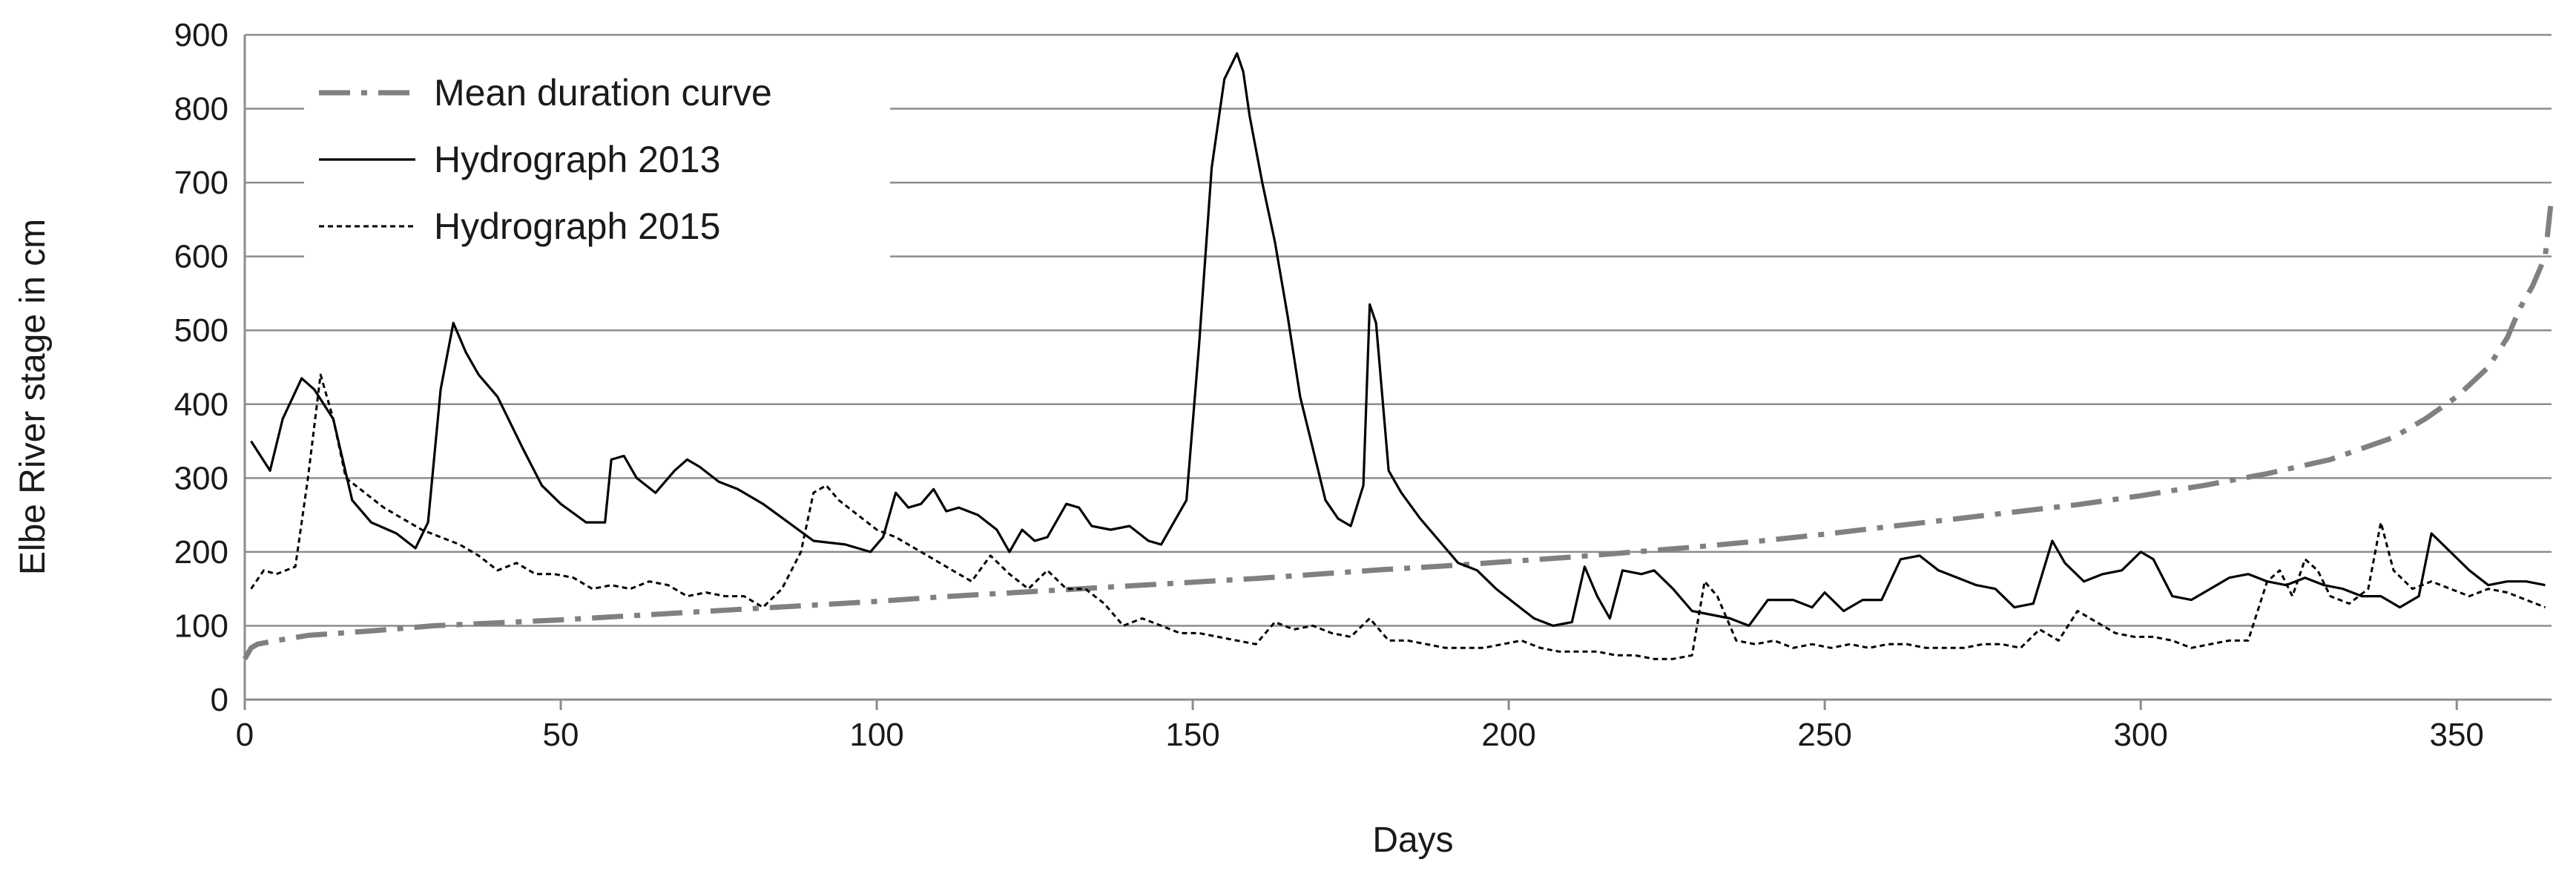  I want to click on x-tick-label: 350, so click(2456, 735).